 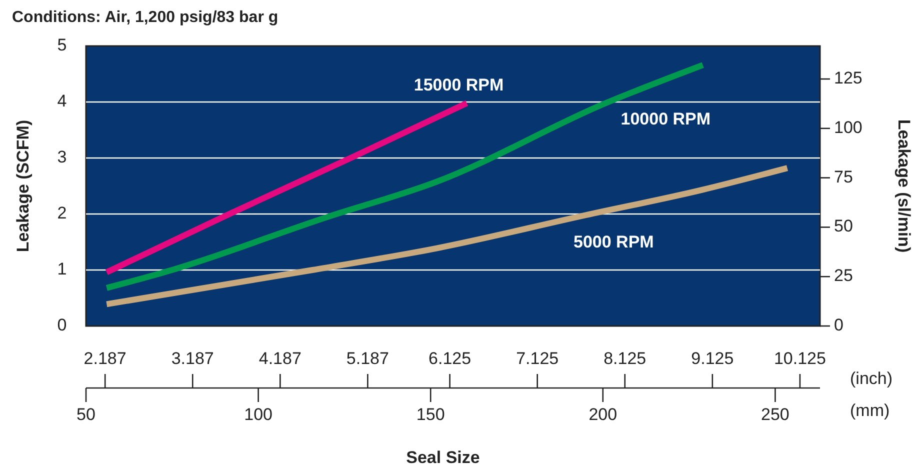 What do you see at coordinates (105, 358) in the screenshot?
I see `x2-tick-label: 2.187` at bounding box center [105, 358].